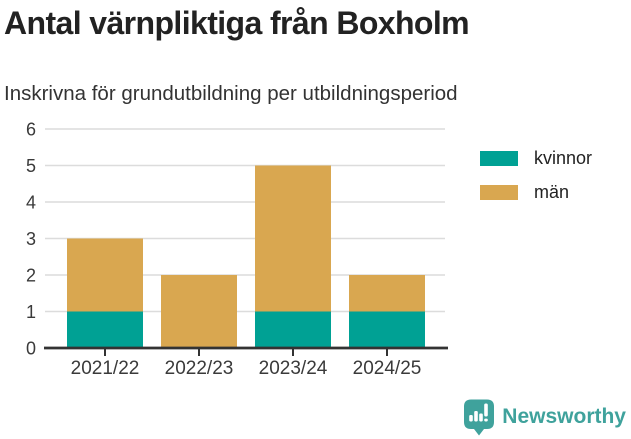  What do you see at coordinates (293, 368) in the screenshot?
I see `svg-text: 2023/24` at bounding box center [293, 368].